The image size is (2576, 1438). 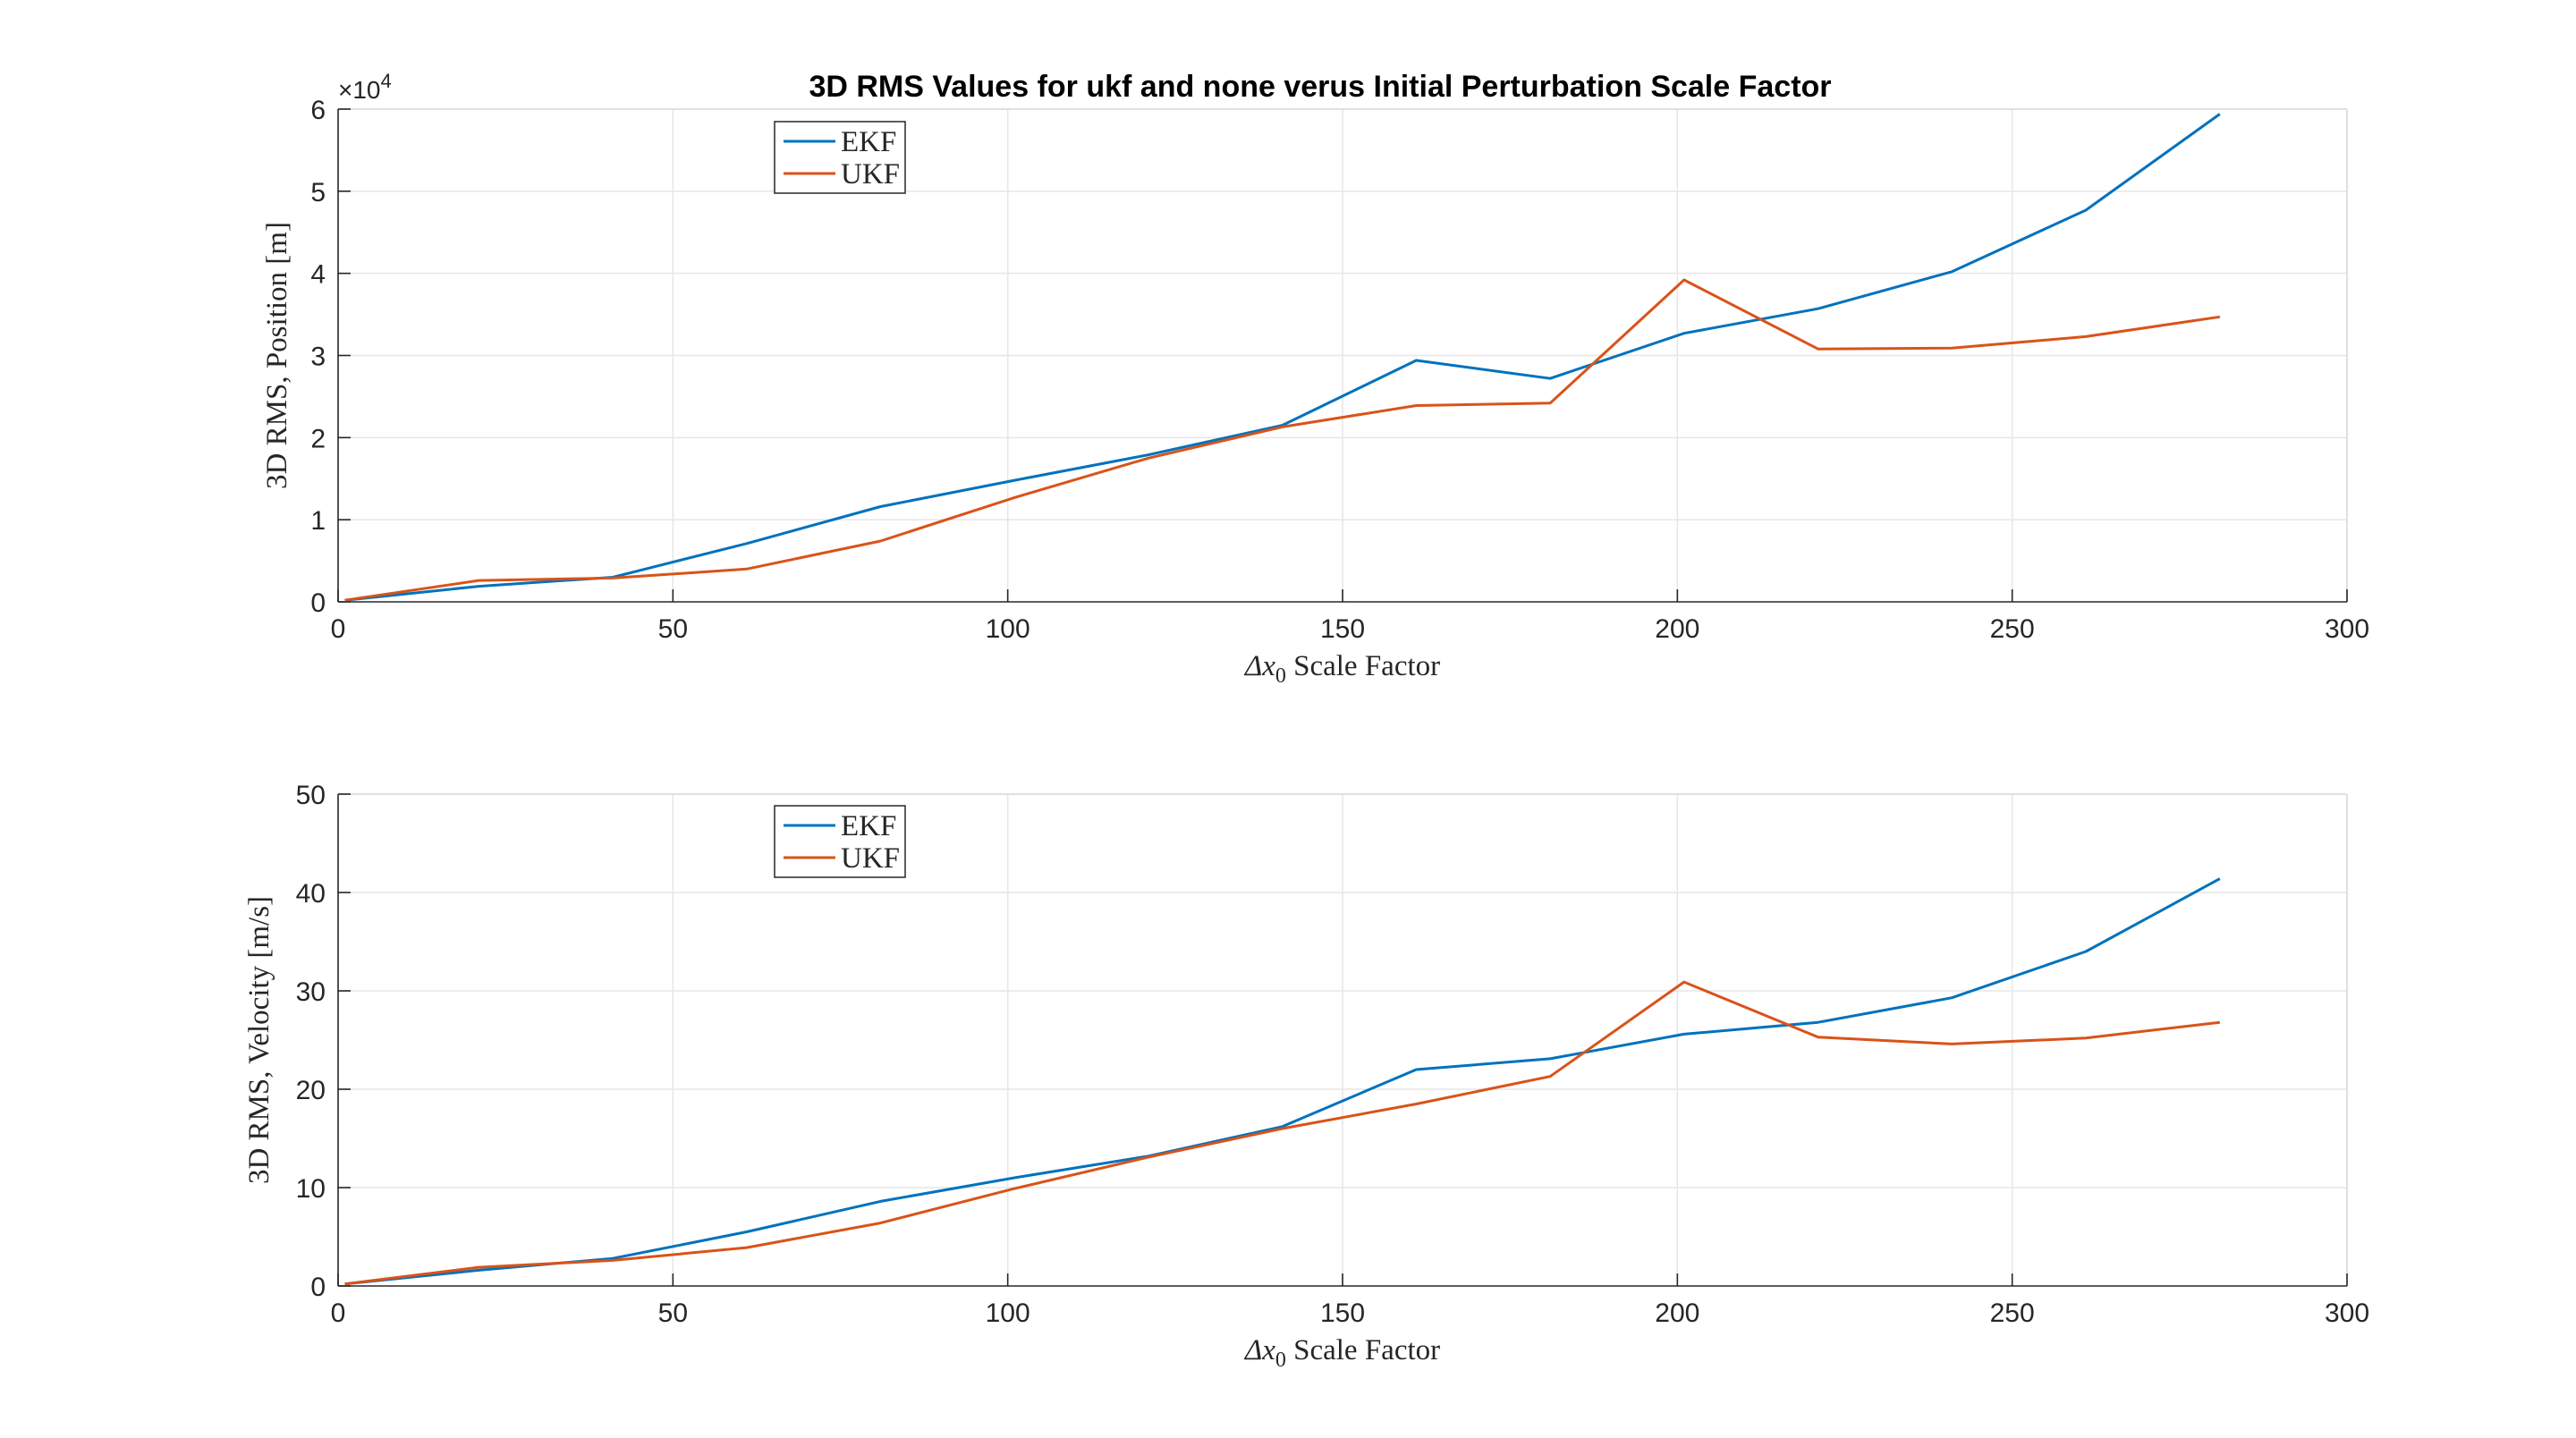 I want to click on y-tick-label: 1, so click(x=318, y=521).